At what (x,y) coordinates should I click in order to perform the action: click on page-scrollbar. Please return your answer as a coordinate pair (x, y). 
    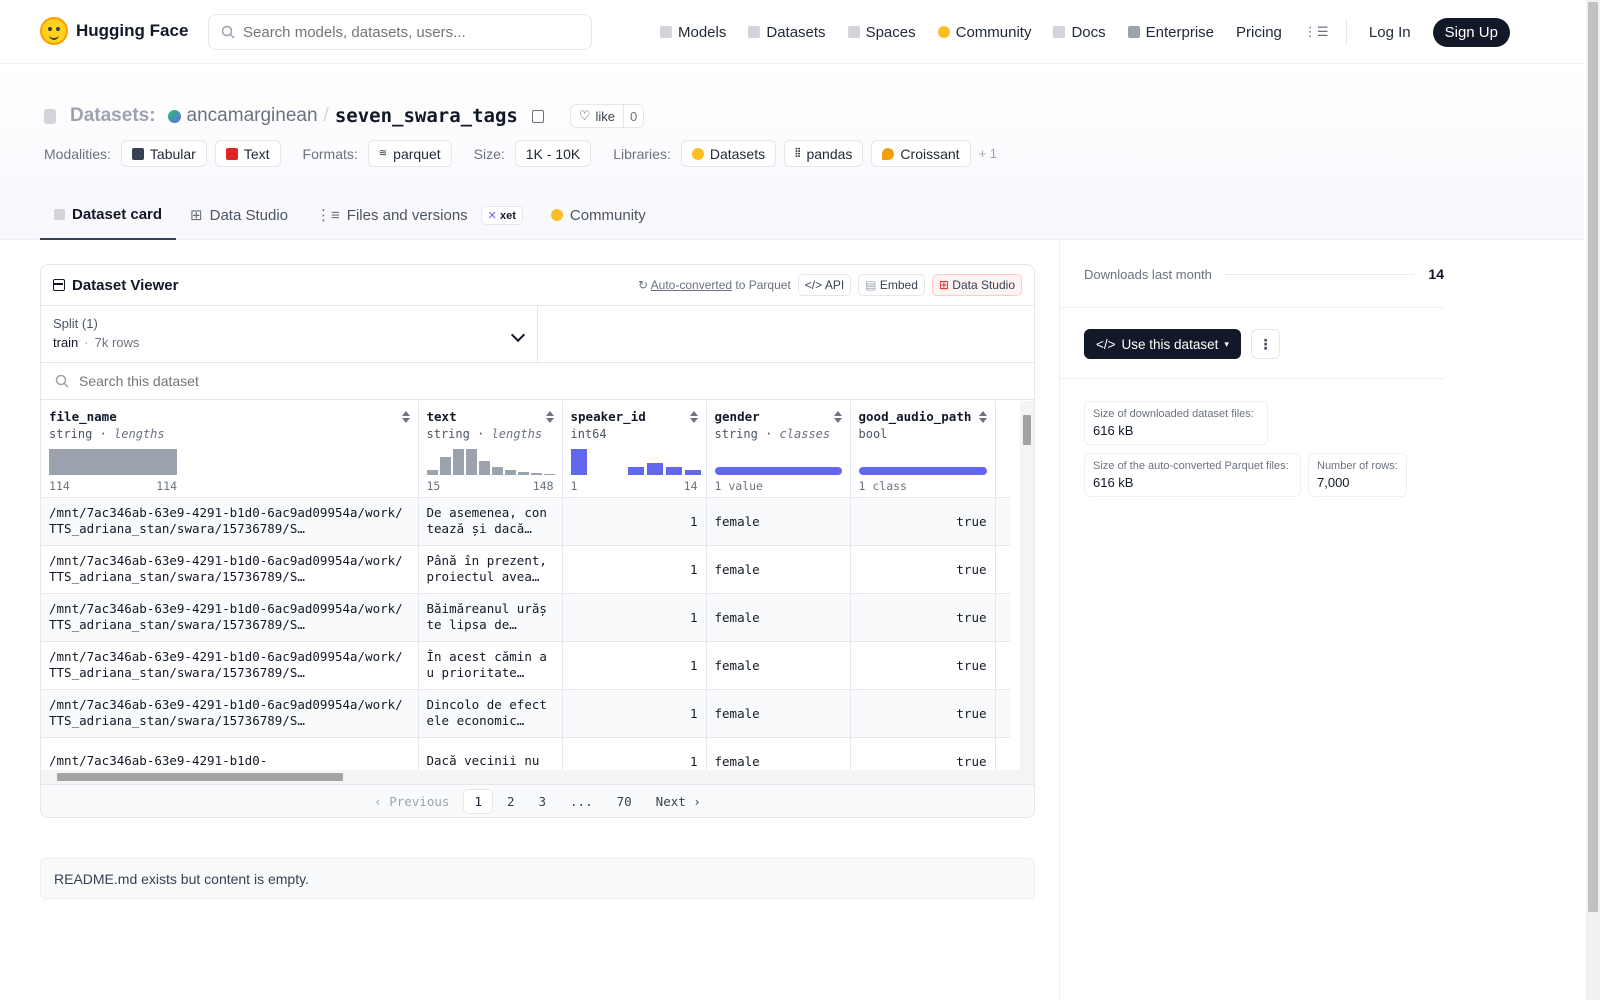
    Looking at the image, I should click on (1593, 500).